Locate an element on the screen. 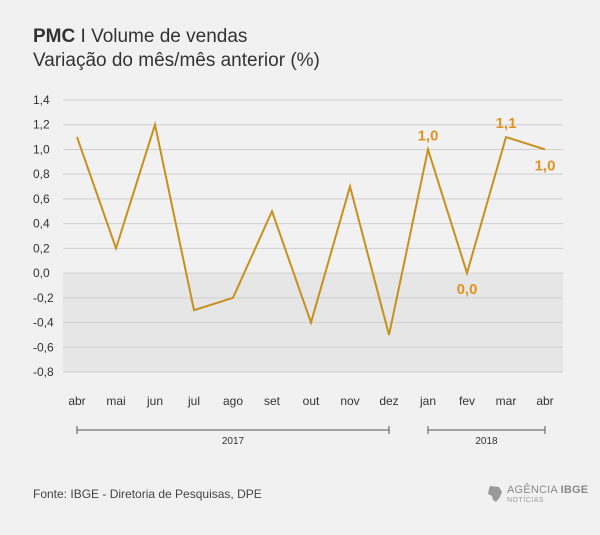 This screenshot has width=600, height=535. data-labels: 1,0 0,0 1,1 1,0 is located at coordinates (487, 206).